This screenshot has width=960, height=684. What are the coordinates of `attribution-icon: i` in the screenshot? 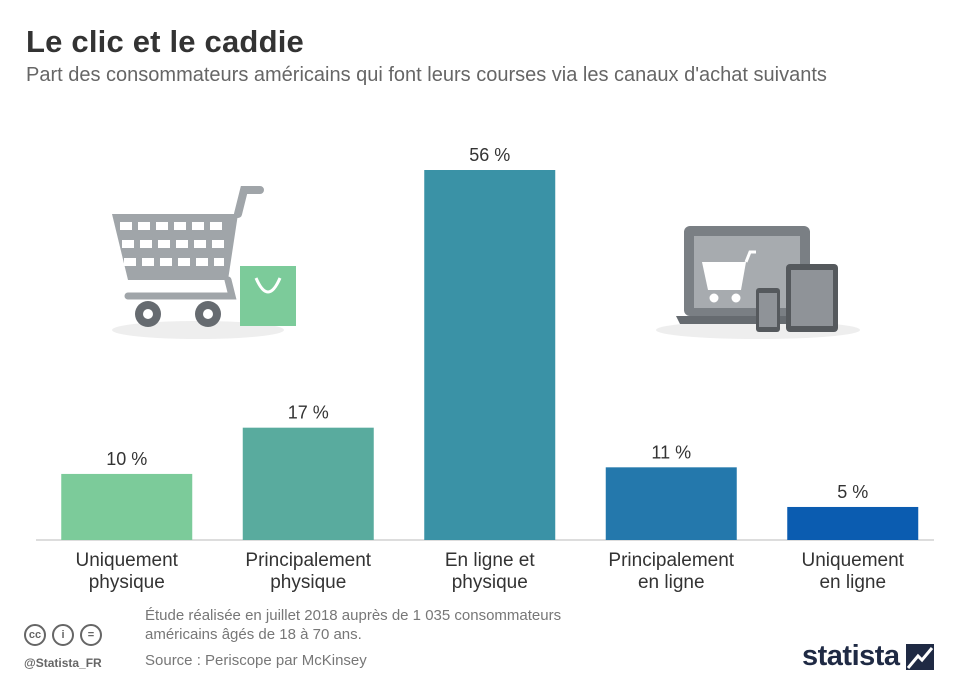 It's located at (63, 635).